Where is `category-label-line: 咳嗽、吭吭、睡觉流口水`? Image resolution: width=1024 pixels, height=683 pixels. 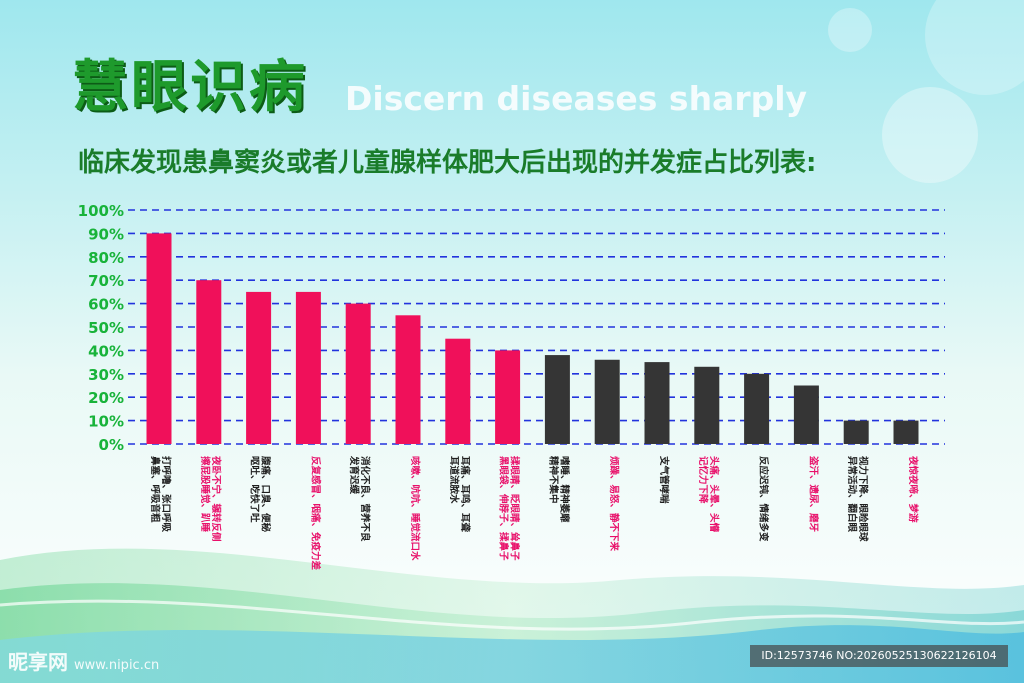 category-label-line: 咳嗽、吭吭、睡觉流口水 is located at coordinates (415, 508).